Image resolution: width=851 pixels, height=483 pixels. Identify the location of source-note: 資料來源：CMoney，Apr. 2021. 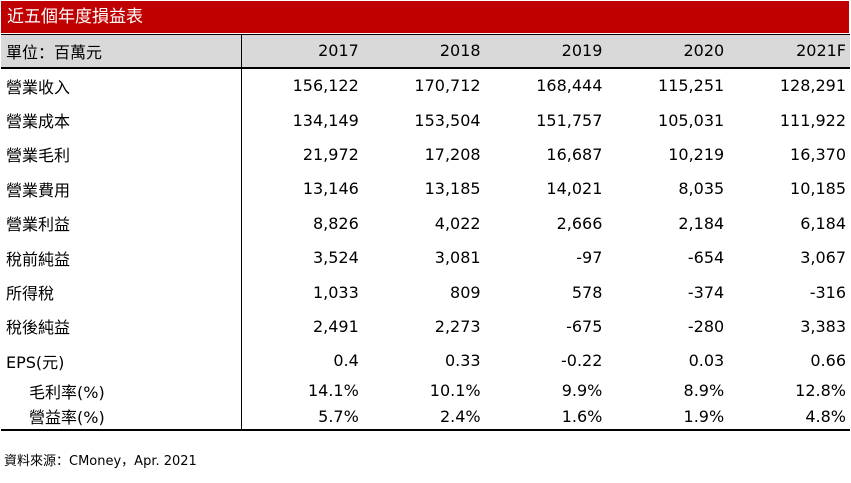
(100, 461).